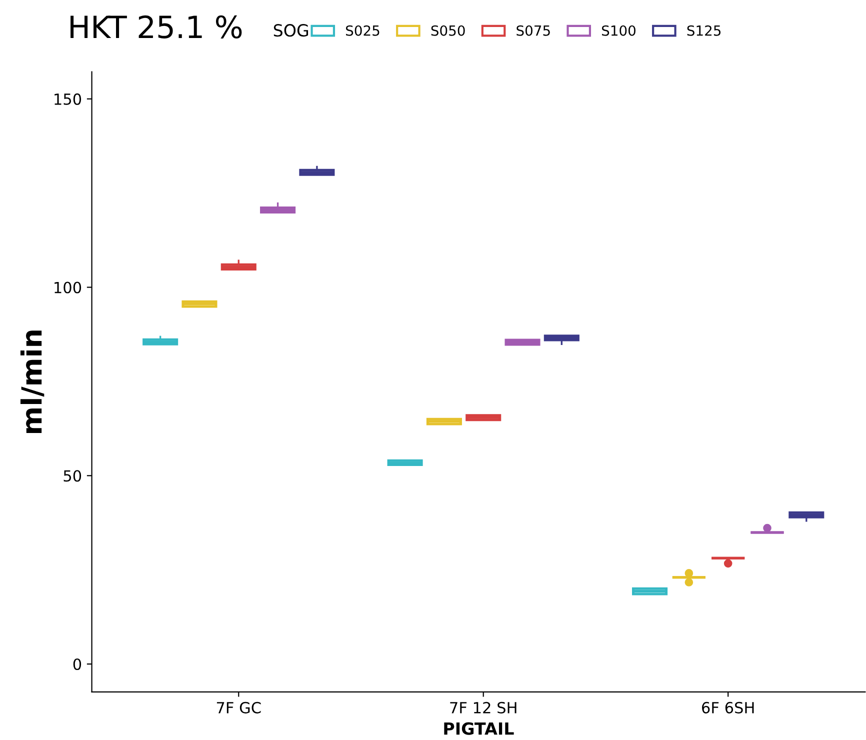 This screenshot has width=866, height=740. What do you see at coordinates (479, 728) in the screenshot?
I see `x-axis-title: PIGTAIL` at bounding box center [479, 728].